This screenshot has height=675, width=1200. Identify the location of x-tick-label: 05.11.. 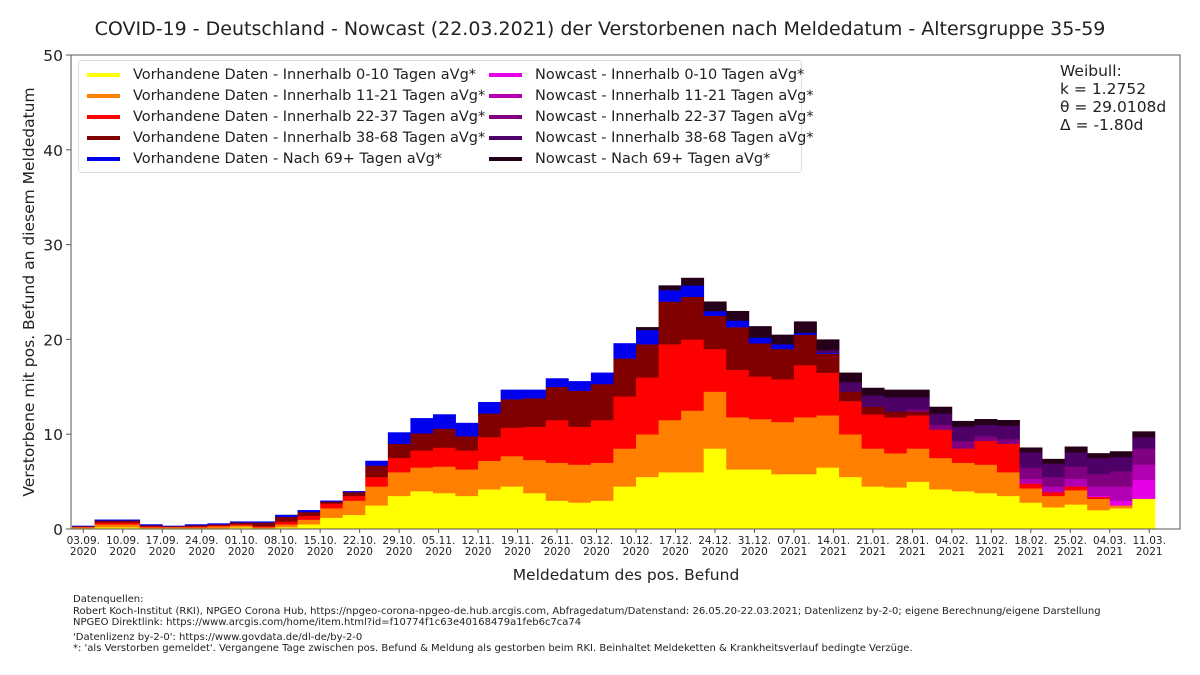
(438, 541).